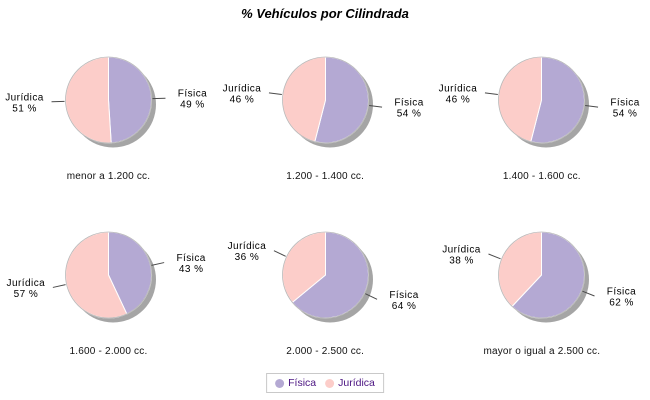 This screenshot has height=400, width=650. I want to click on slice-percent-label: 51 %, so click(24, 108).